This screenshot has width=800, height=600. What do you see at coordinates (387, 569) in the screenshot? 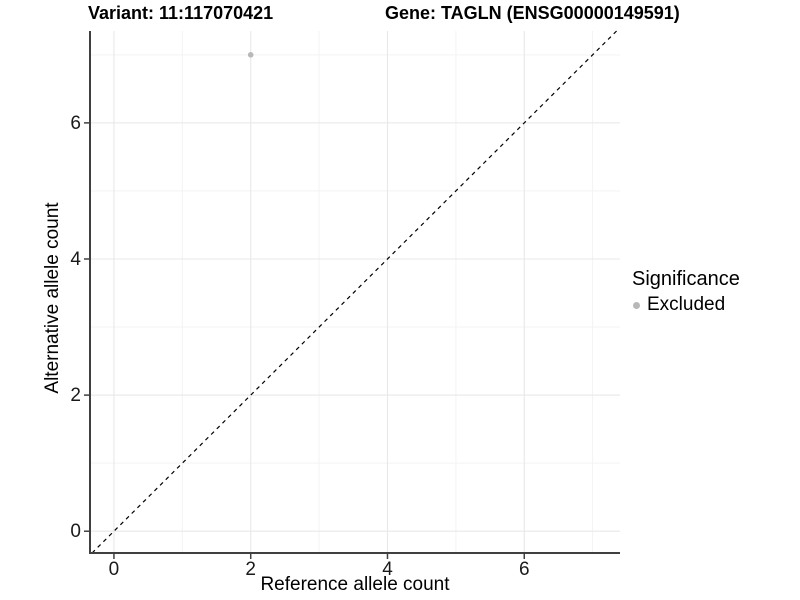
I see `x-tick-label: 4` at bounding box center [387, 569].